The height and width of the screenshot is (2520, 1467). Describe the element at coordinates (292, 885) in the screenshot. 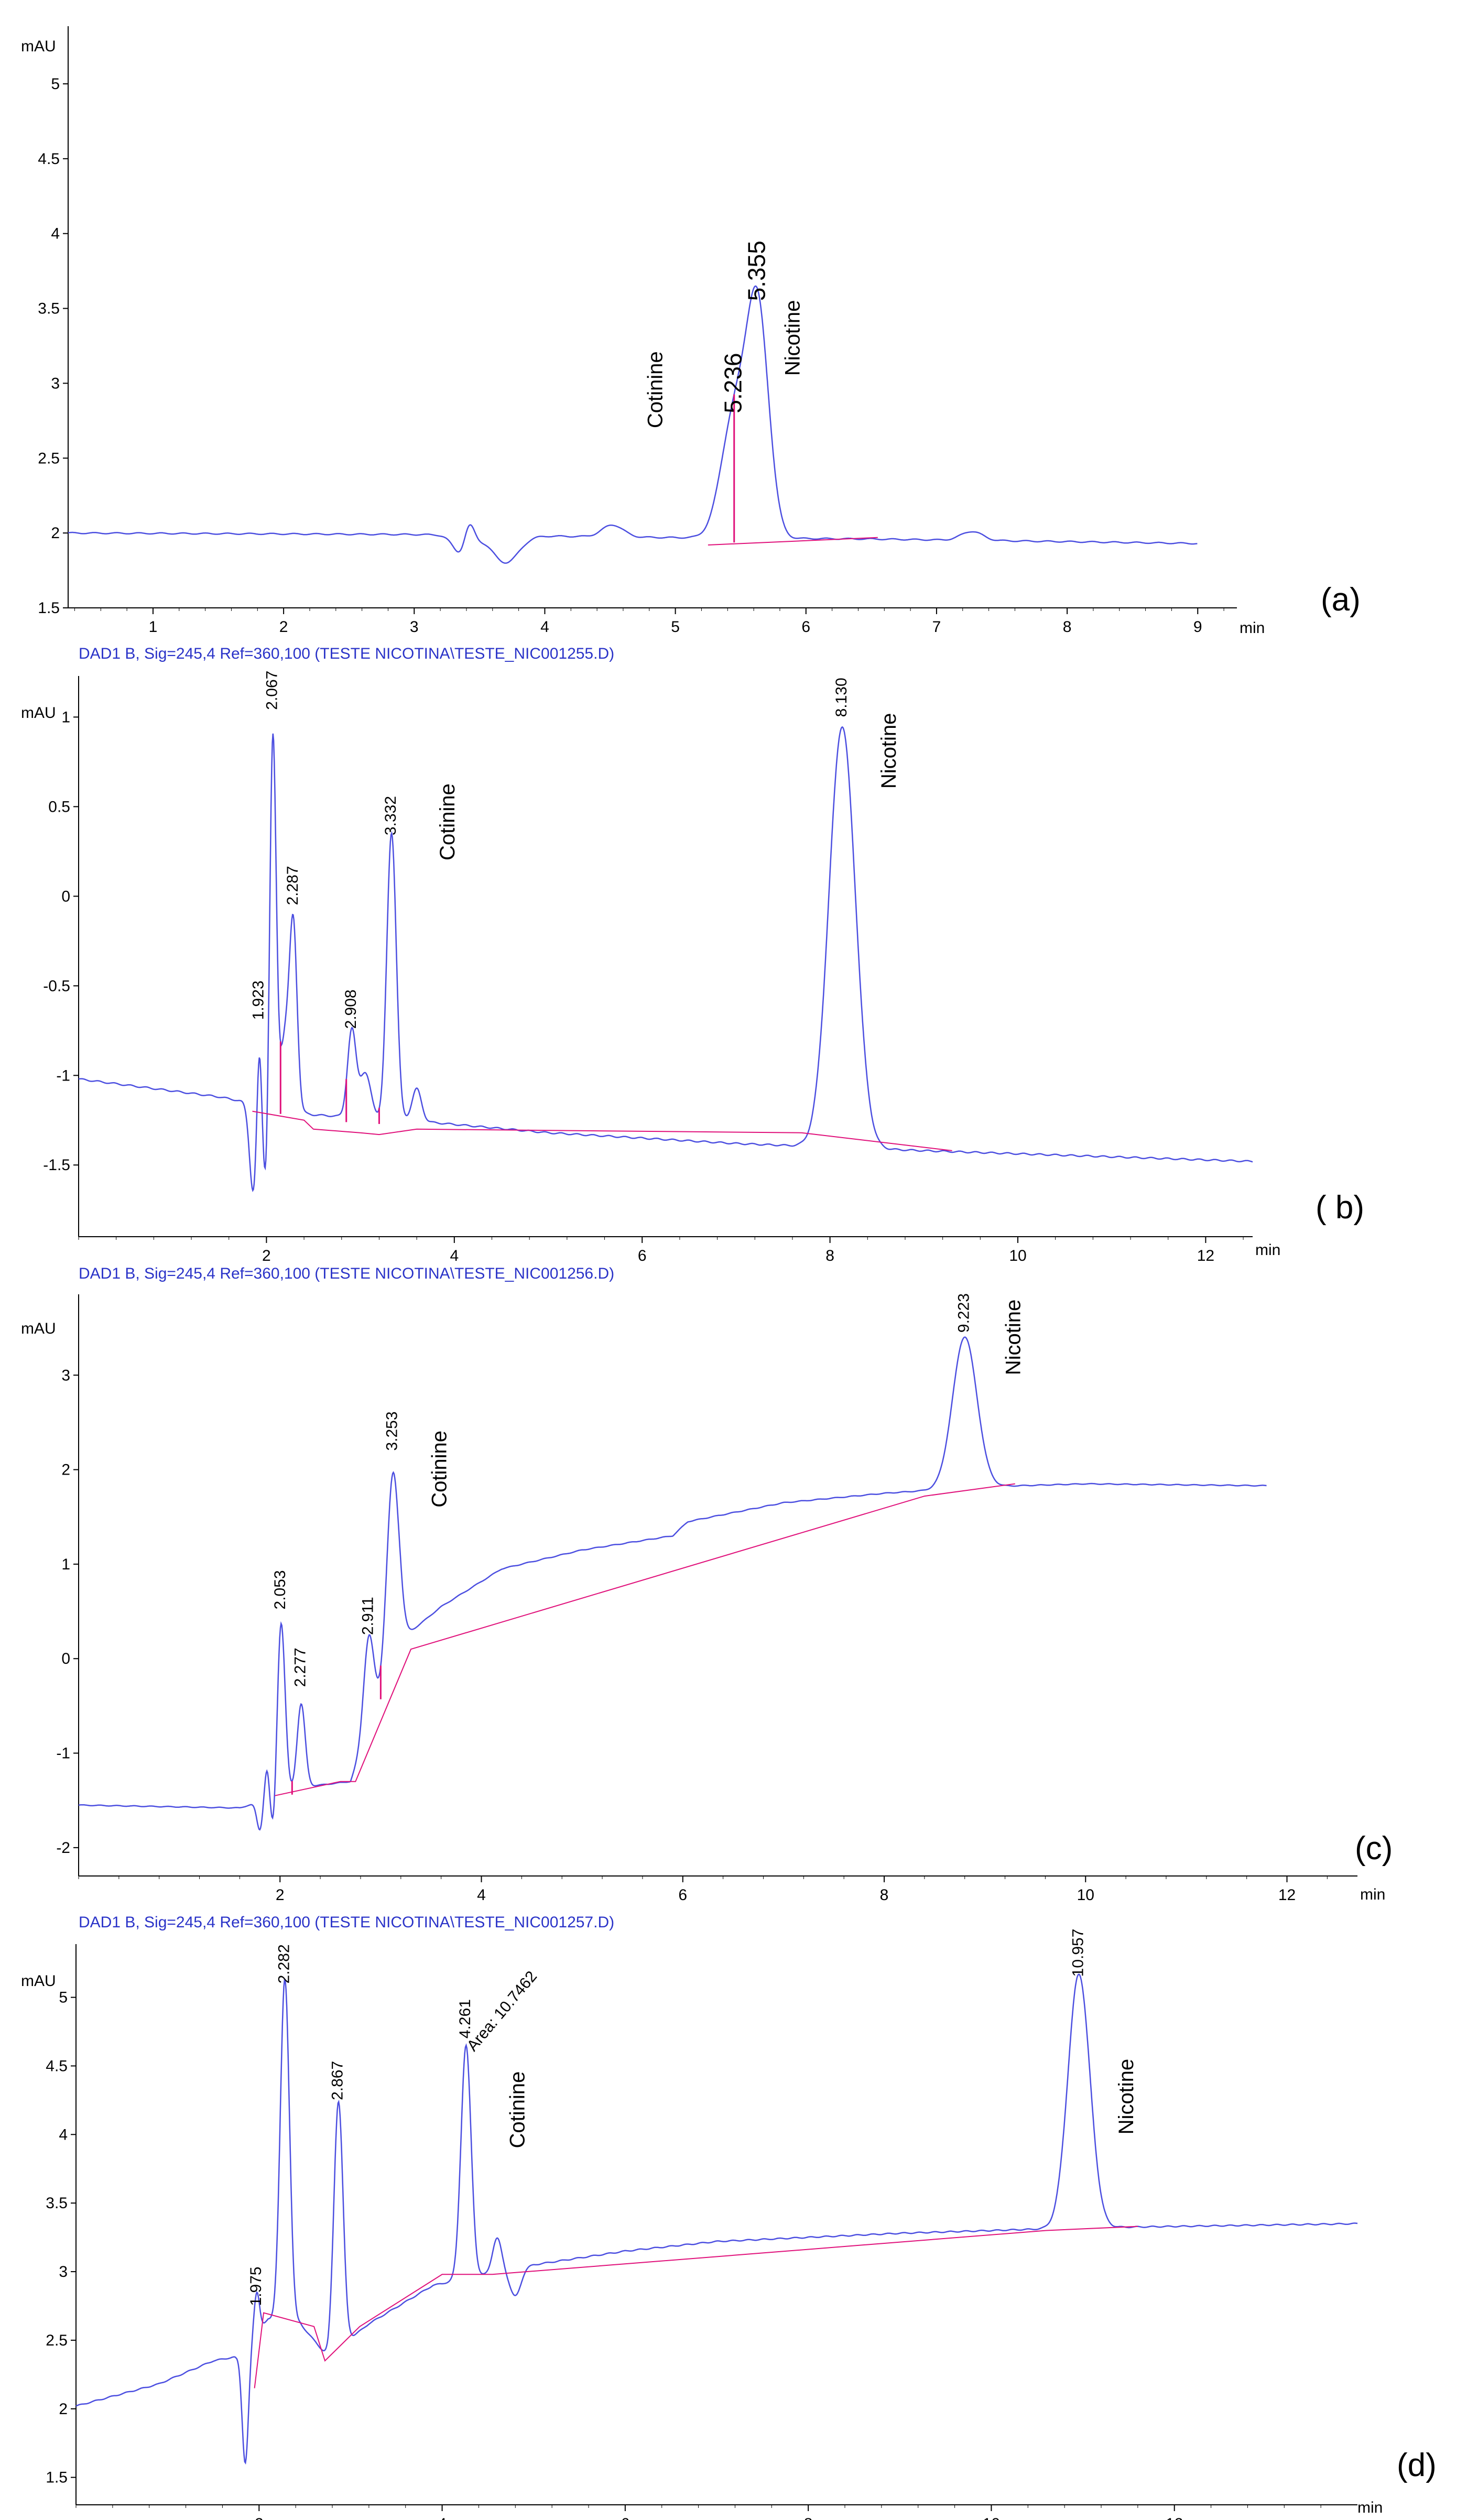

I see `panel-b-peak-label: 2.287` at that location.